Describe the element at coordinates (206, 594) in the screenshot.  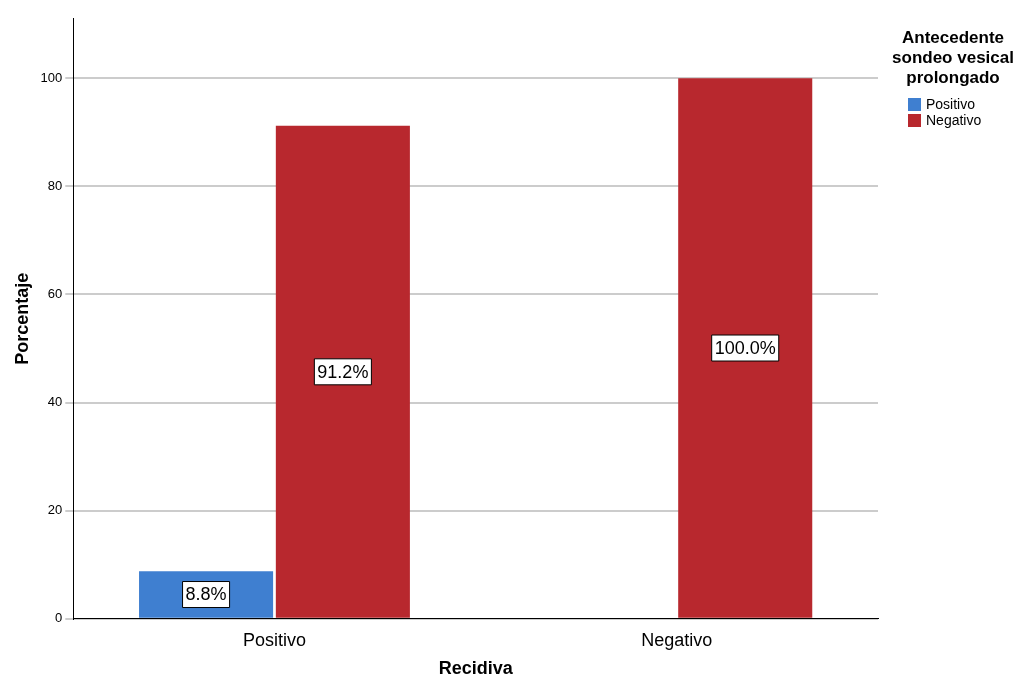
I see `data-label: 8.8%` at that location.